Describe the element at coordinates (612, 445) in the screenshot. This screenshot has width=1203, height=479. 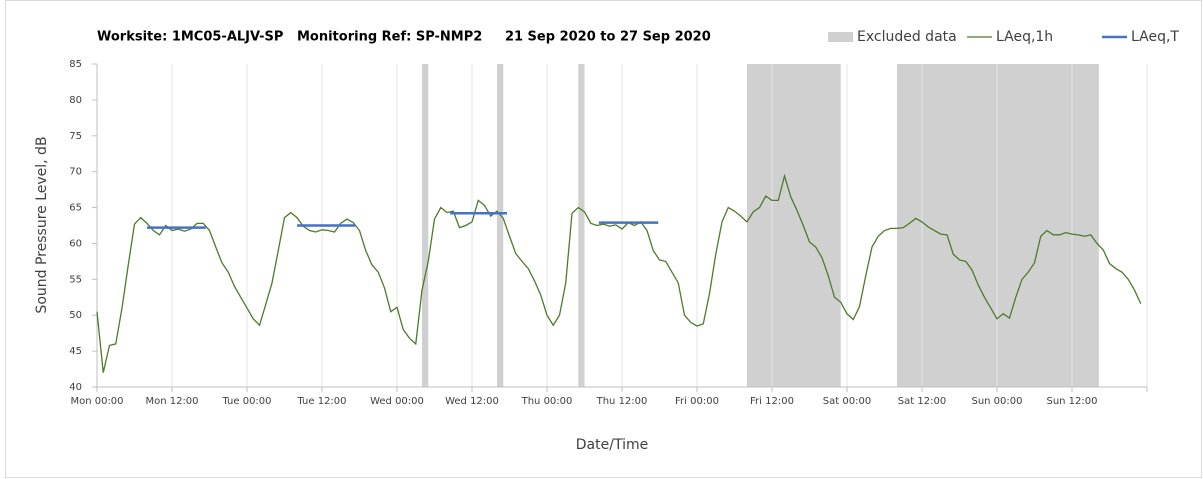
I see `x-axis-label: Date/Time` at that location.